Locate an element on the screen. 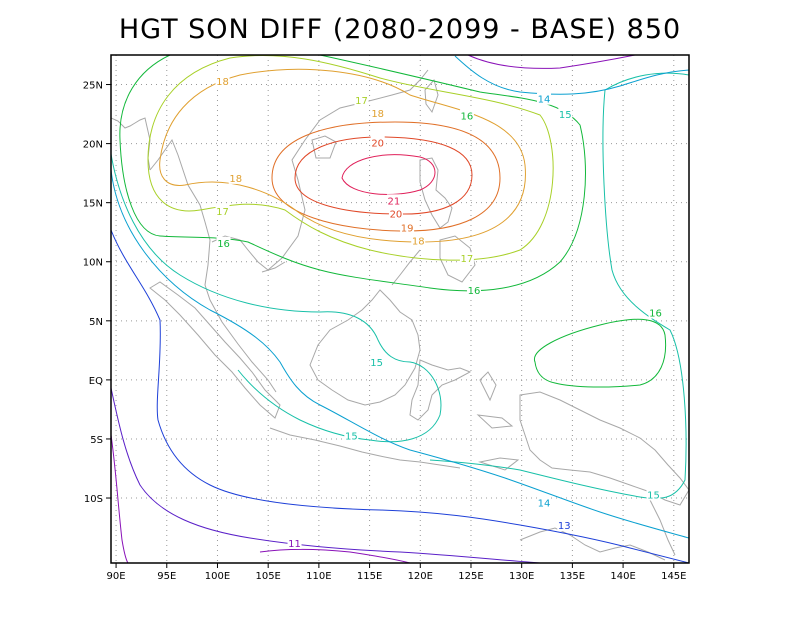 This screenshot has height=618, width=800. coastline-indochina-west is located at coordinates (213, 265).